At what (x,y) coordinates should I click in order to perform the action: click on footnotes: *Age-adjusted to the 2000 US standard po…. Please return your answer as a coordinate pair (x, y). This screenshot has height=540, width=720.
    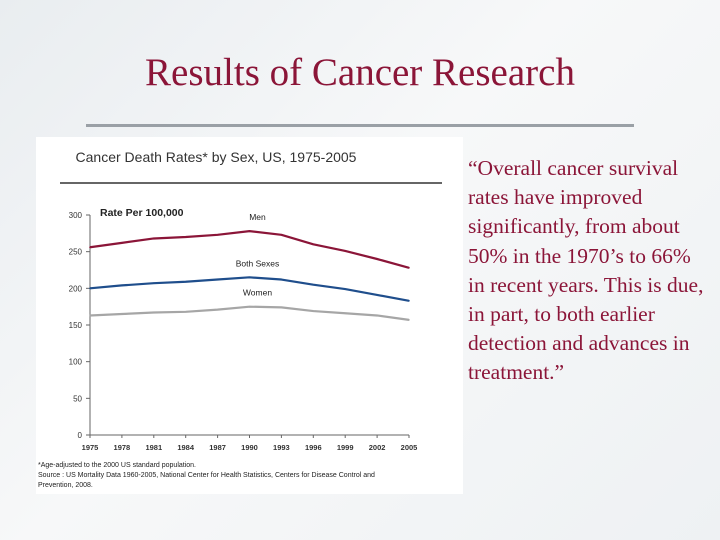
    Looking at the image, I should click on (206, 475).